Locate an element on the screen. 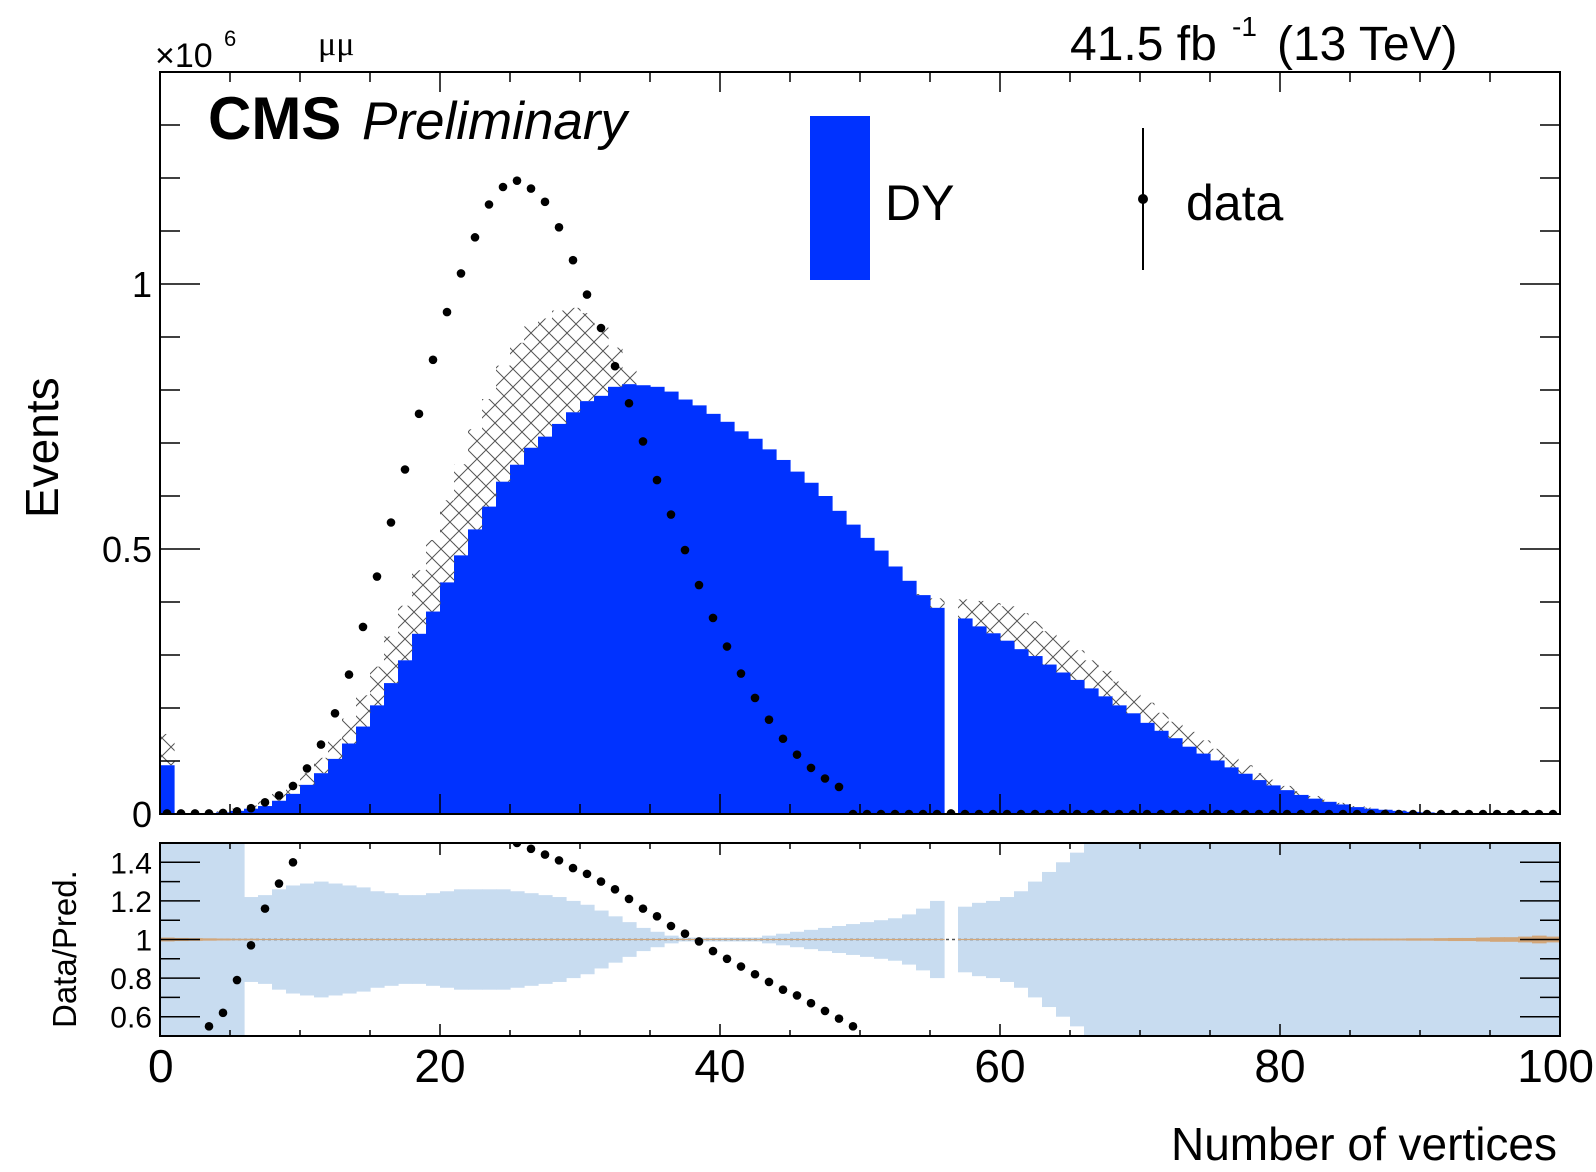 The width and height of the screenshot is (1596, 1172). ratio-panel is located at coordinates (860, 939).